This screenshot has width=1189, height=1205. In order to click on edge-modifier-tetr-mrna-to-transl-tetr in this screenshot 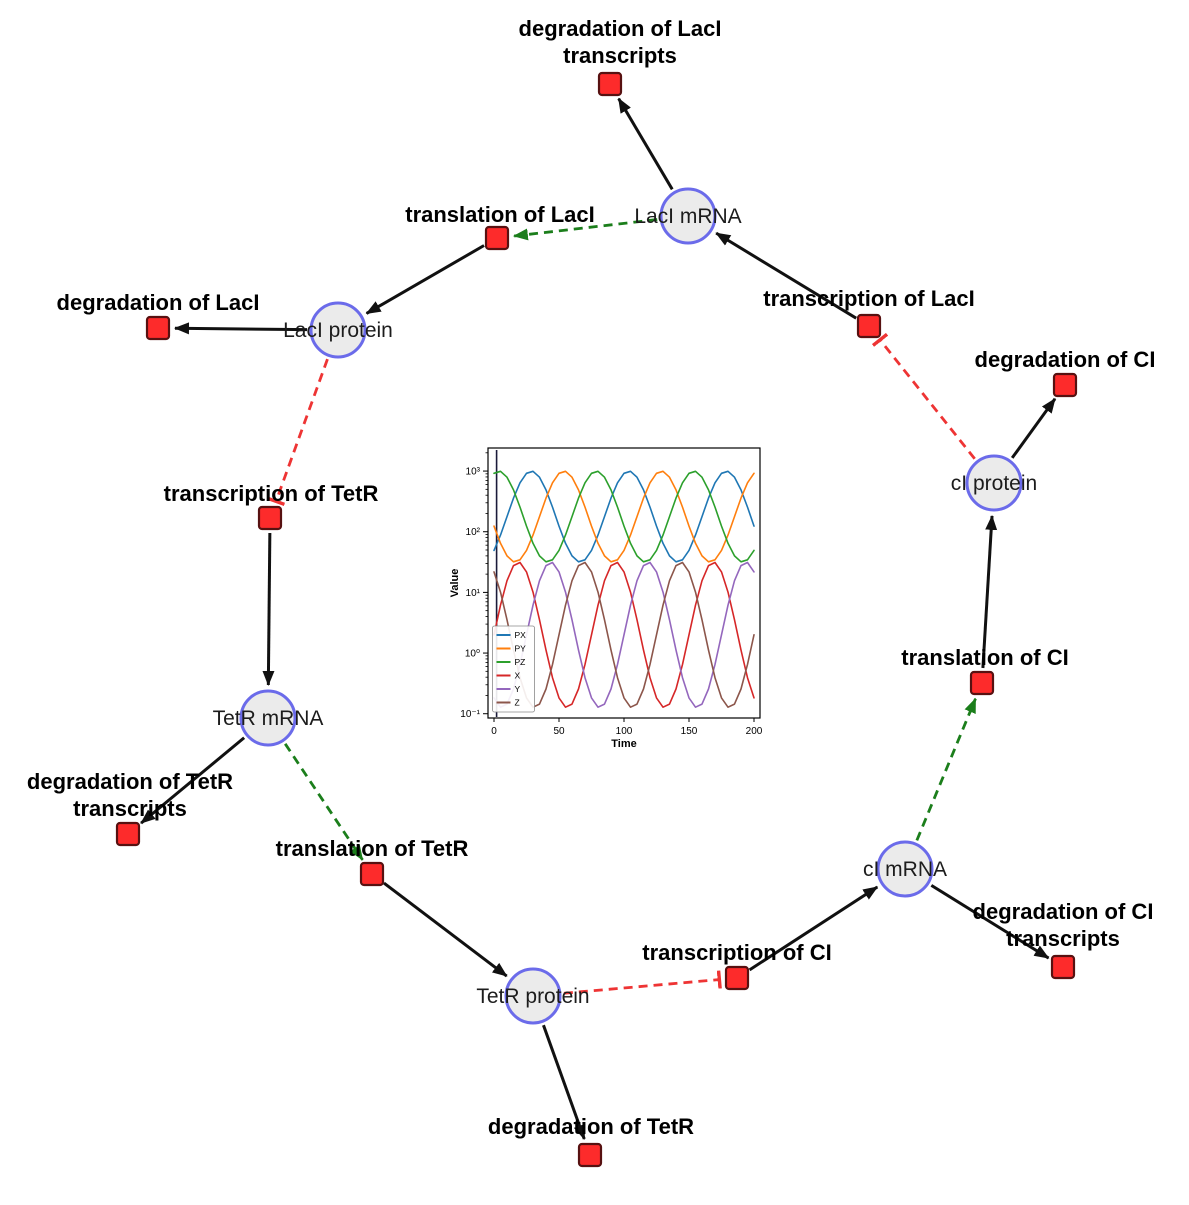, I will do `click(324, 802)`.